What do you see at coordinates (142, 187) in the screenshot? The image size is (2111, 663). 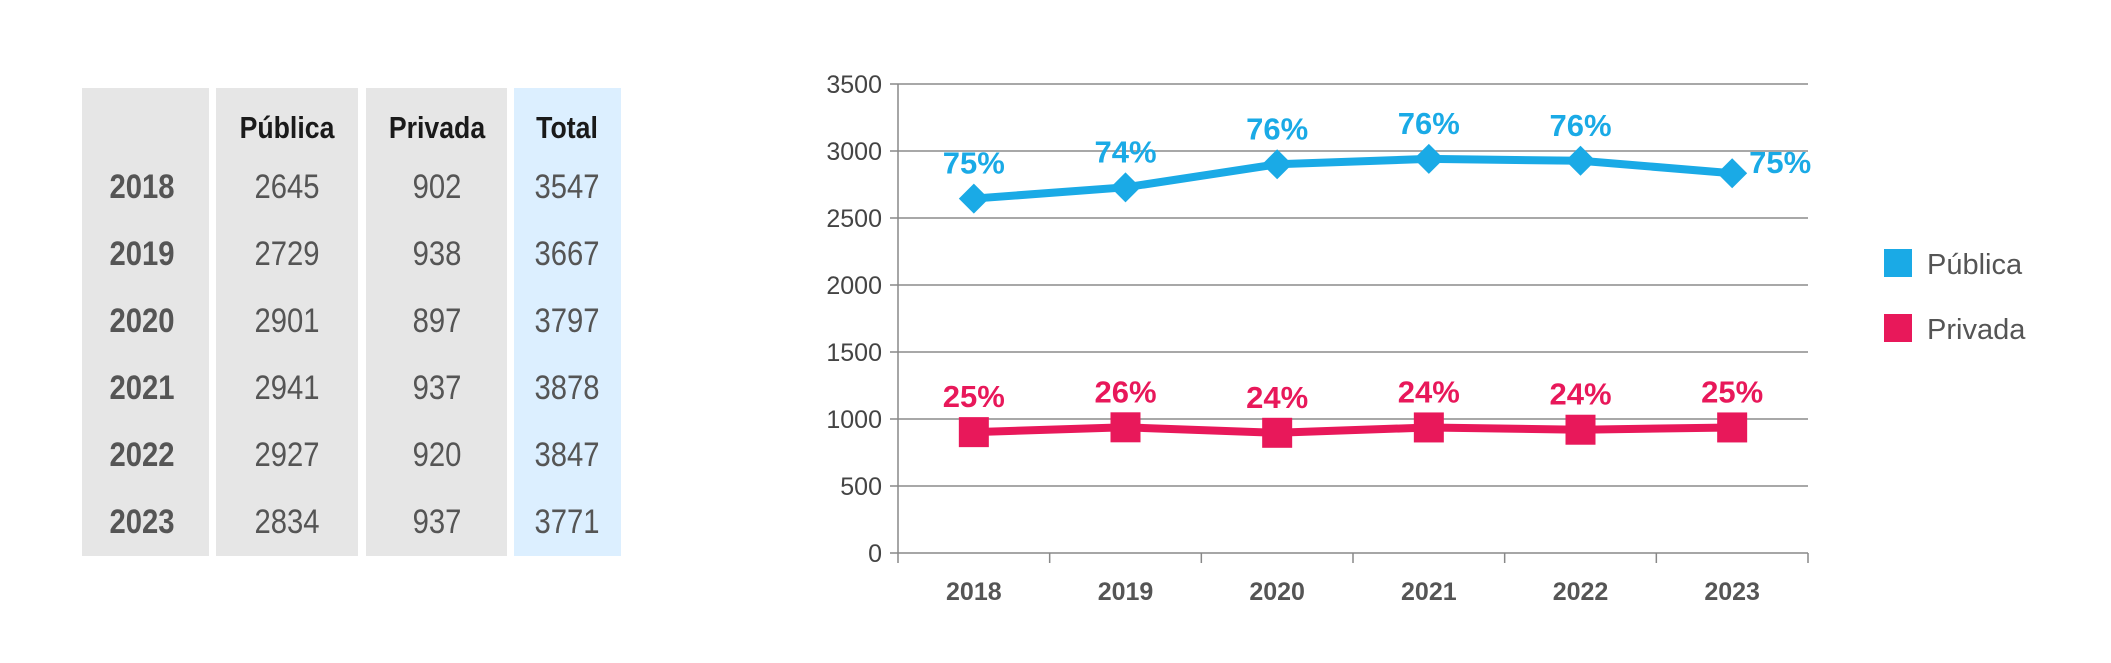 I see `row-year: 2018` at bounding box center [142, 187].